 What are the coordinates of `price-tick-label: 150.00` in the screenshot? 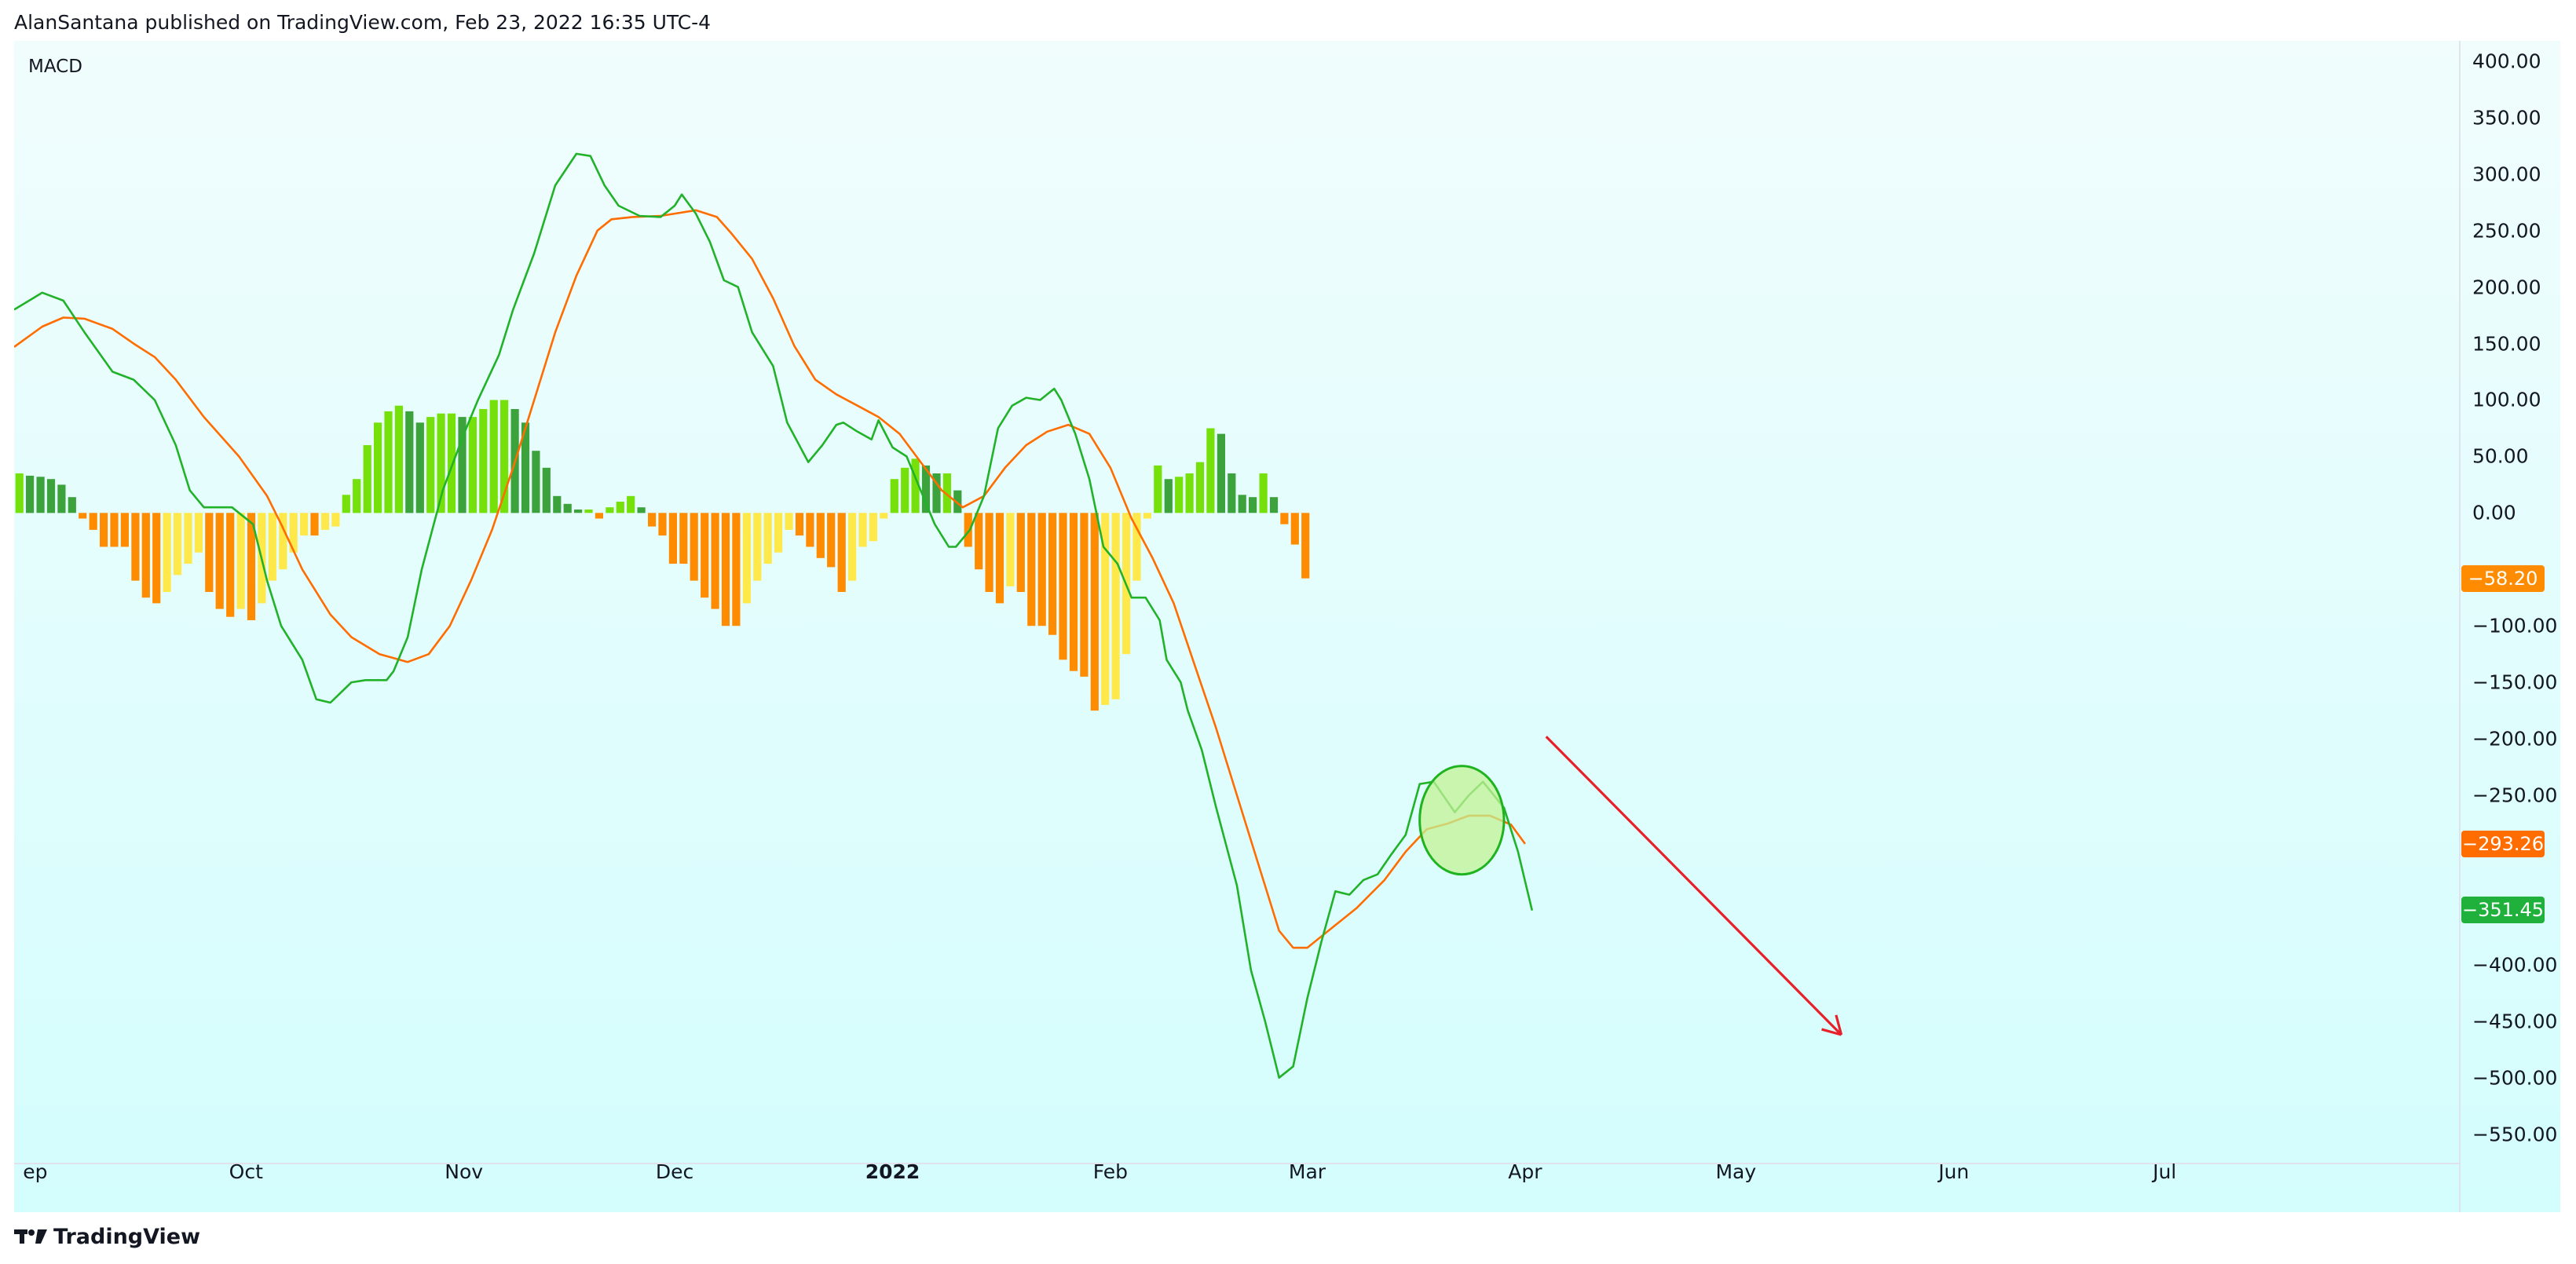 It's located at (2507, 344).